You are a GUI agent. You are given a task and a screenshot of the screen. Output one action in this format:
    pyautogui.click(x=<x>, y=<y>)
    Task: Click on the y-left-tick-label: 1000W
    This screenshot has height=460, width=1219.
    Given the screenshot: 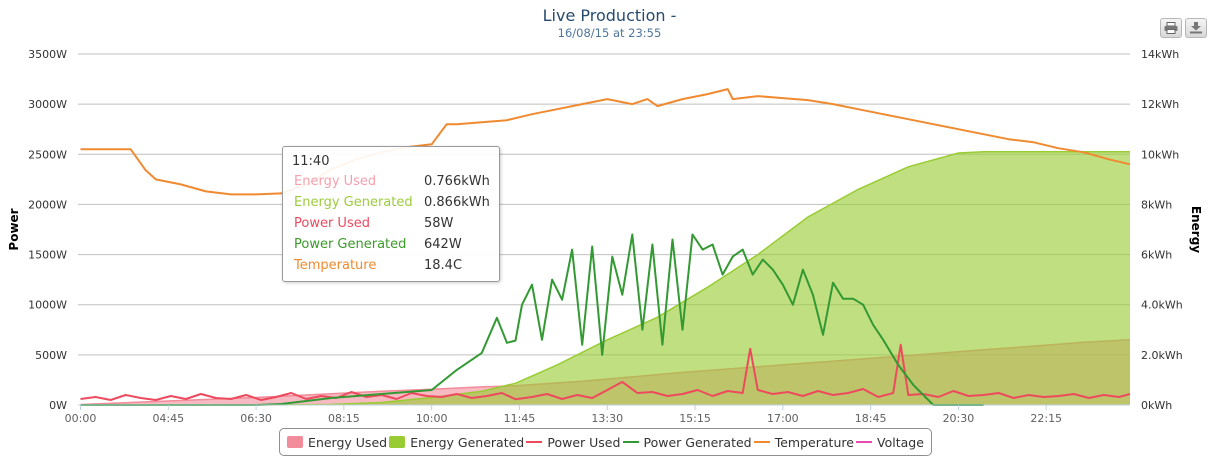 What is the action you would take?
    pyautogui.click(x=47, y=305)
    